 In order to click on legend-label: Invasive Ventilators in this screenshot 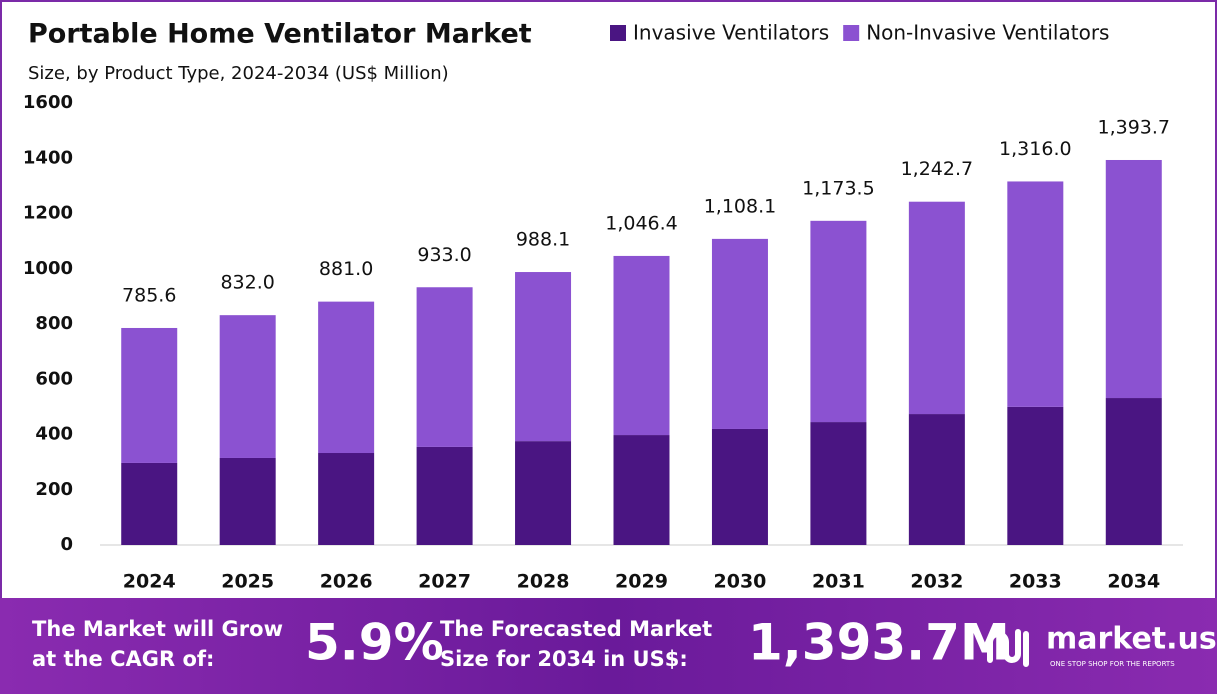, I will do `click(731, 33)`.